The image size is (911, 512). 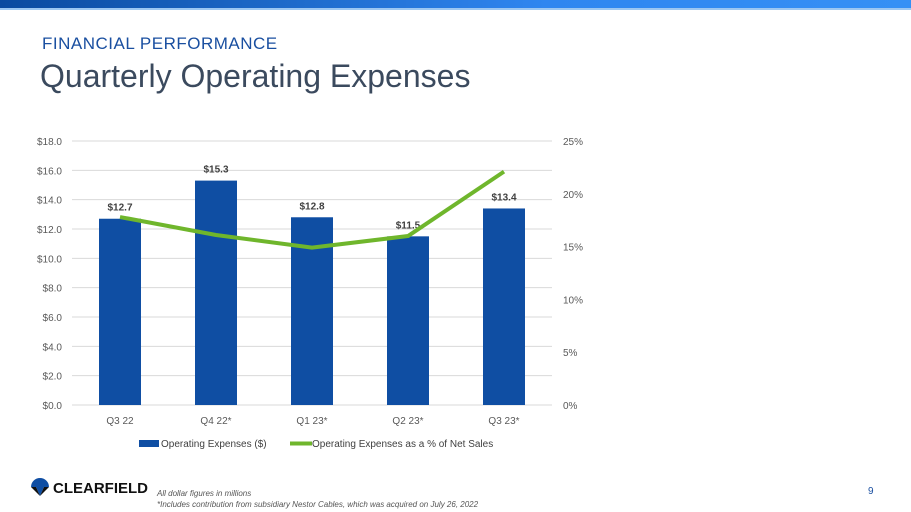 What do you see at coordinates (215, 170) in the screenshot?
I see `bar-data-label: $15.3` at bounding box center [215, 170].